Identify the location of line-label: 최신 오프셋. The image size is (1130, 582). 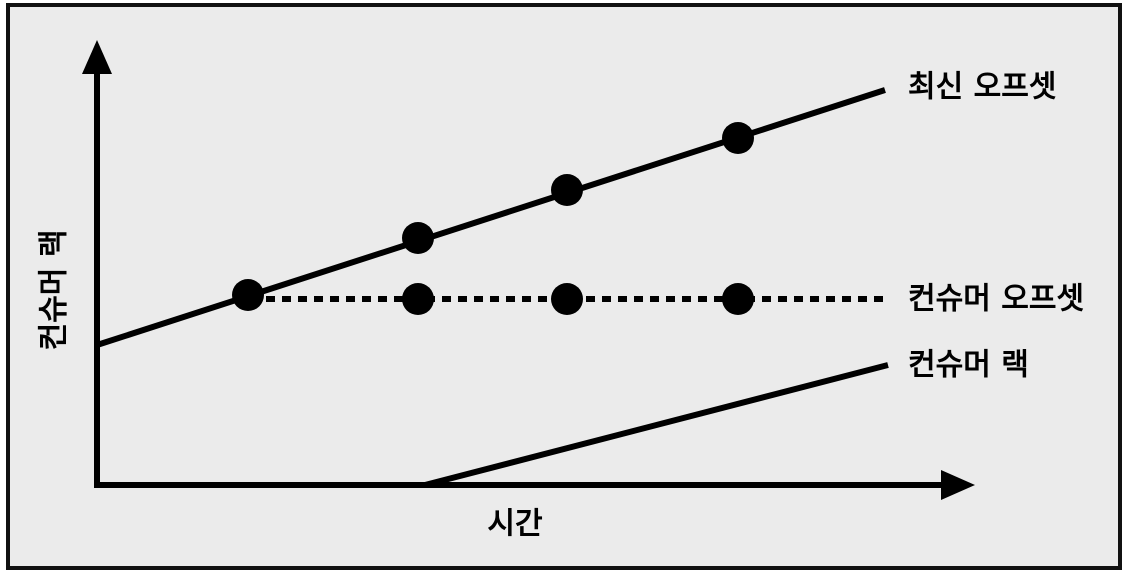
(982, 87).